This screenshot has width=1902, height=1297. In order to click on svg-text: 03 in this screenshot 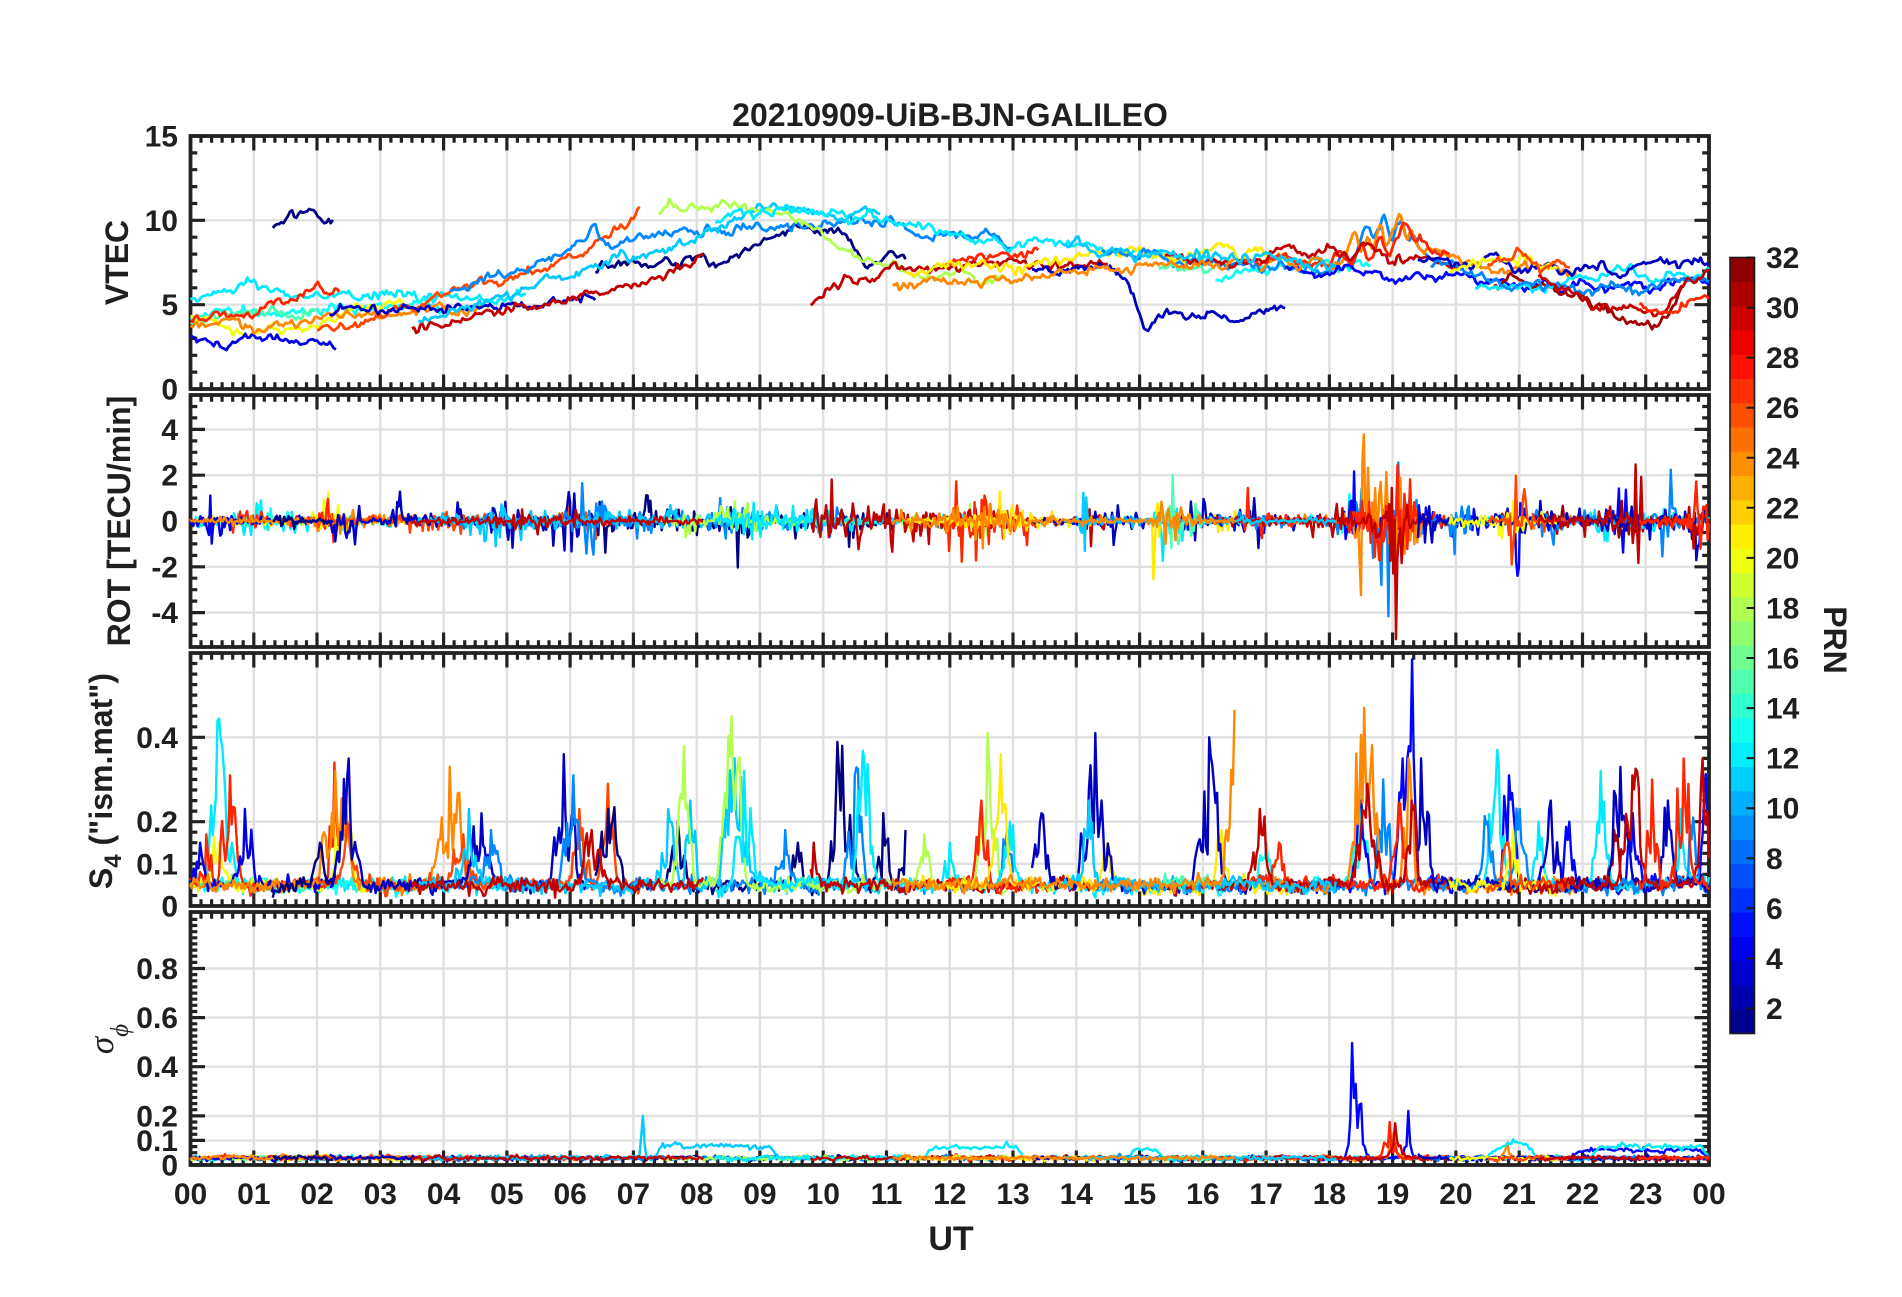, I will do `click(380, 1194)`.